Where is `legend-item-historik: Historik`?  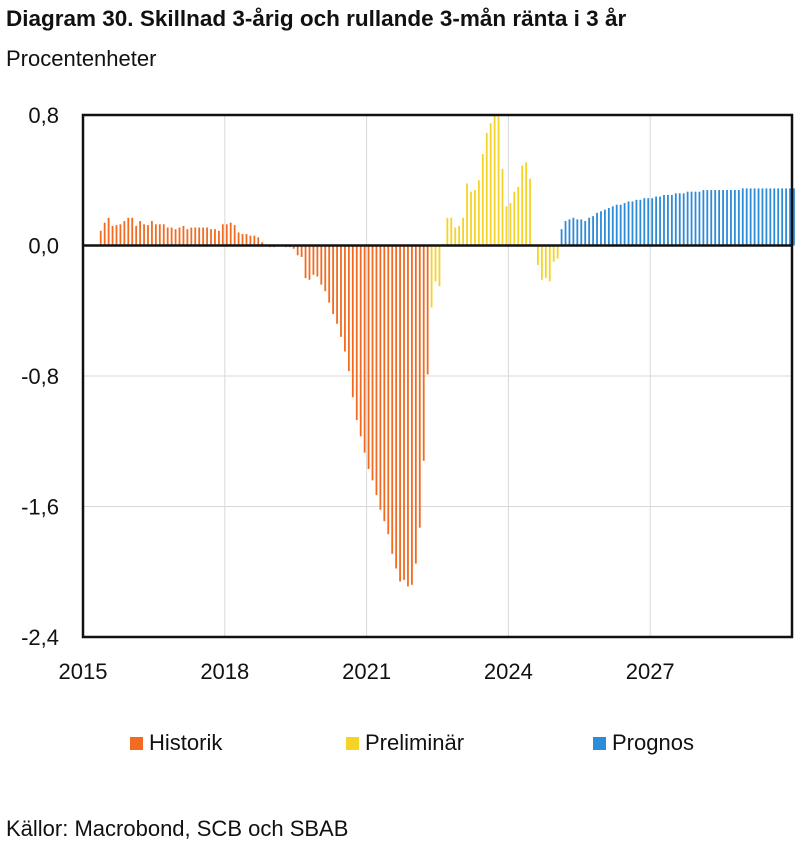
legend-item-historik: Historik is located at coordinates (176, 743).